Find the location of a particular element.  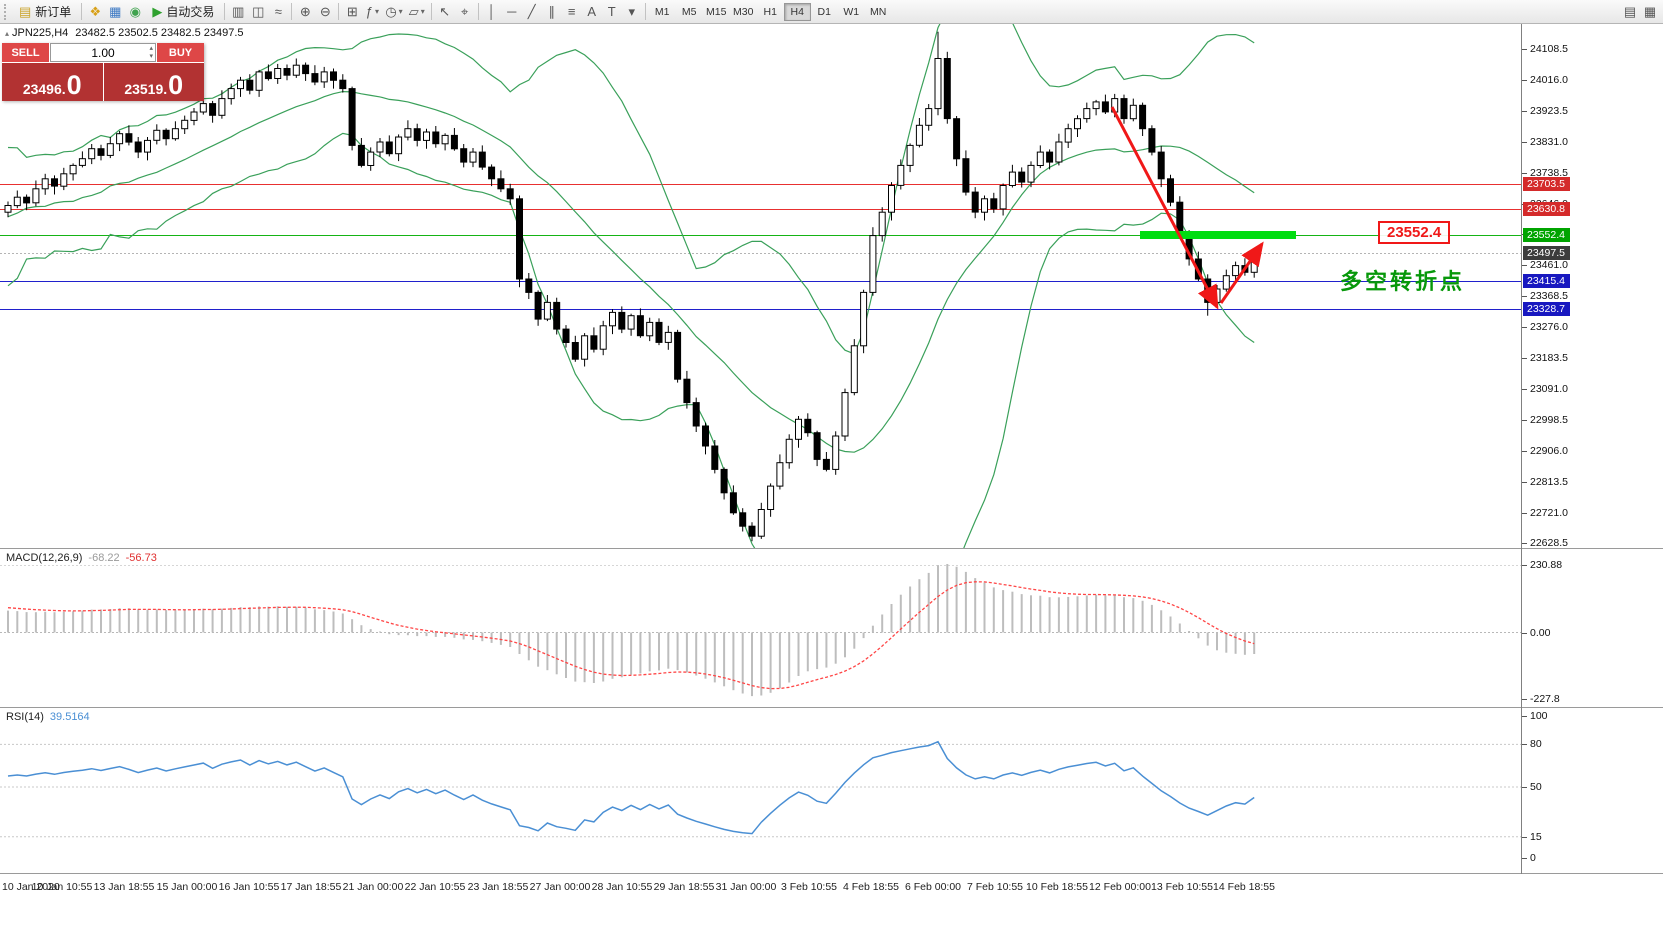

macd-title: MACD(12,26,9) is located at coordinates (44, 558).